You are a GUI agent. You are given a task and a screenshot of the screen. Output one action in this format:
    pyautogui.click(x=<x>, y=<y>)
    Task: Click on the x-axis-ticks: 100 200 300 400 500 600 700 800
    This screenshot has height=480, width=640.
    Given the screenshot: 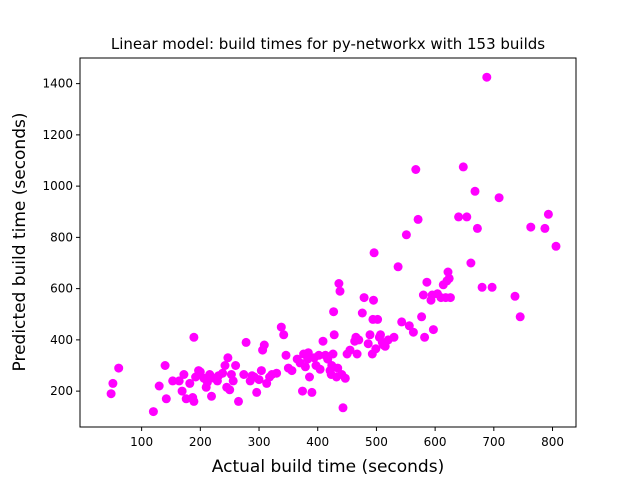 What is the action you would take?
    pyautogui.click(x=347, y=438)
    